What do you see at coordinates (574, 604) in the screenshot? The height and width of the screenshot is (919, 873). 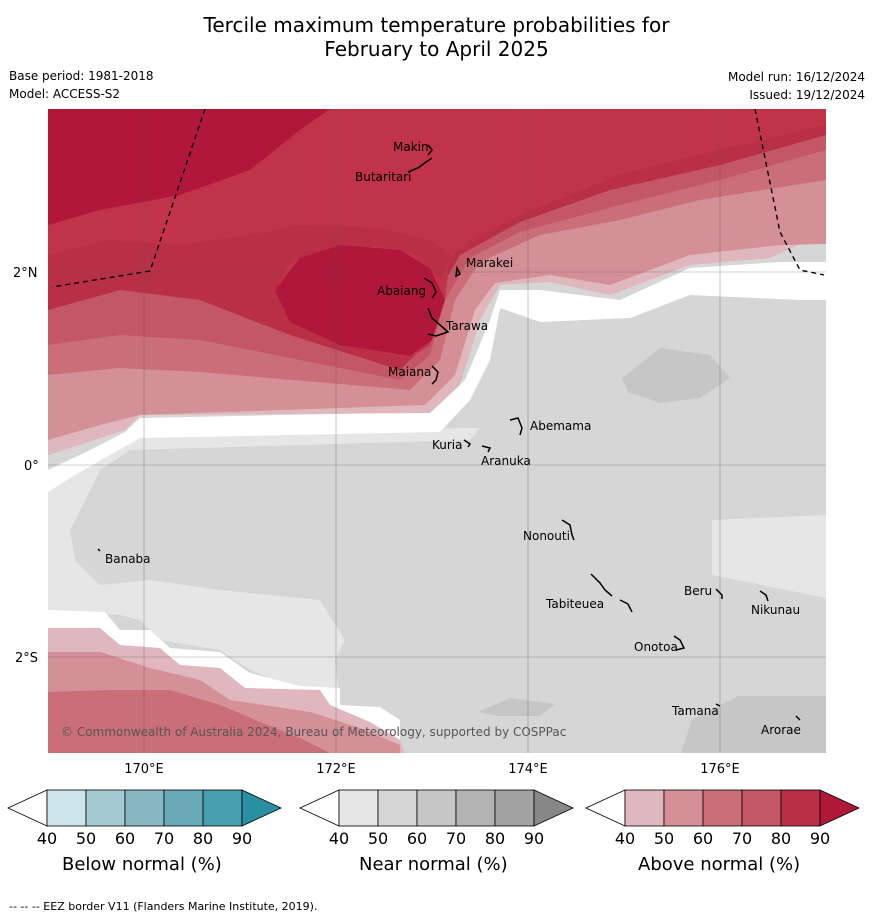 I see `label-tabiteuea: Tabiteuea` at bounding box center [574, 604].